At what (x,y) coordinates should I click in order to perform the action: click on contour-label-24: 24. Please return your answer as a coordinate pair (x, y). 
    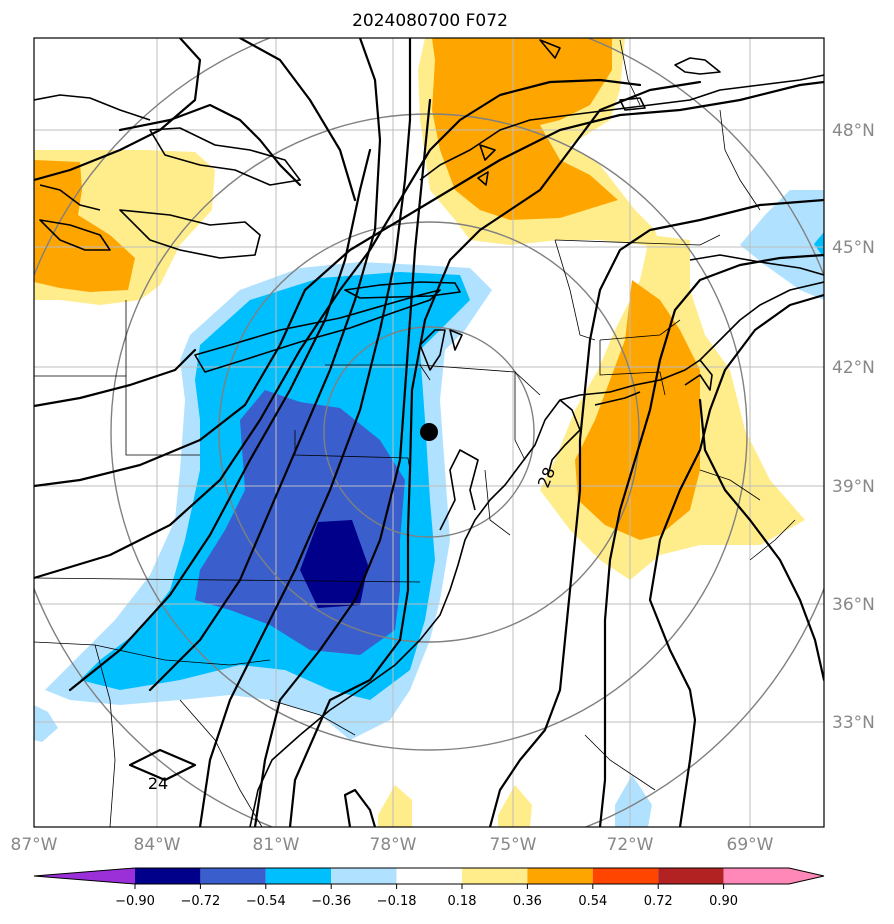
    Looking at the image, I should click on (158, 783).